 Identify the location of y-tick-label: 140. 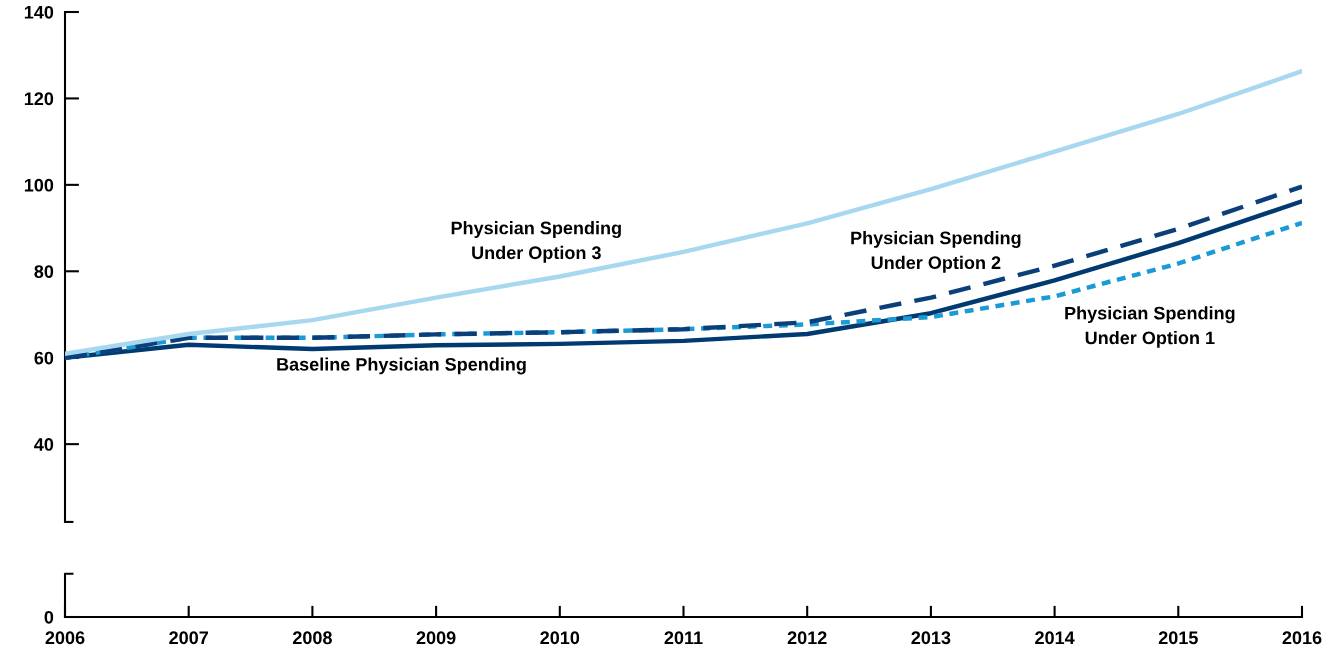
(39, 12).